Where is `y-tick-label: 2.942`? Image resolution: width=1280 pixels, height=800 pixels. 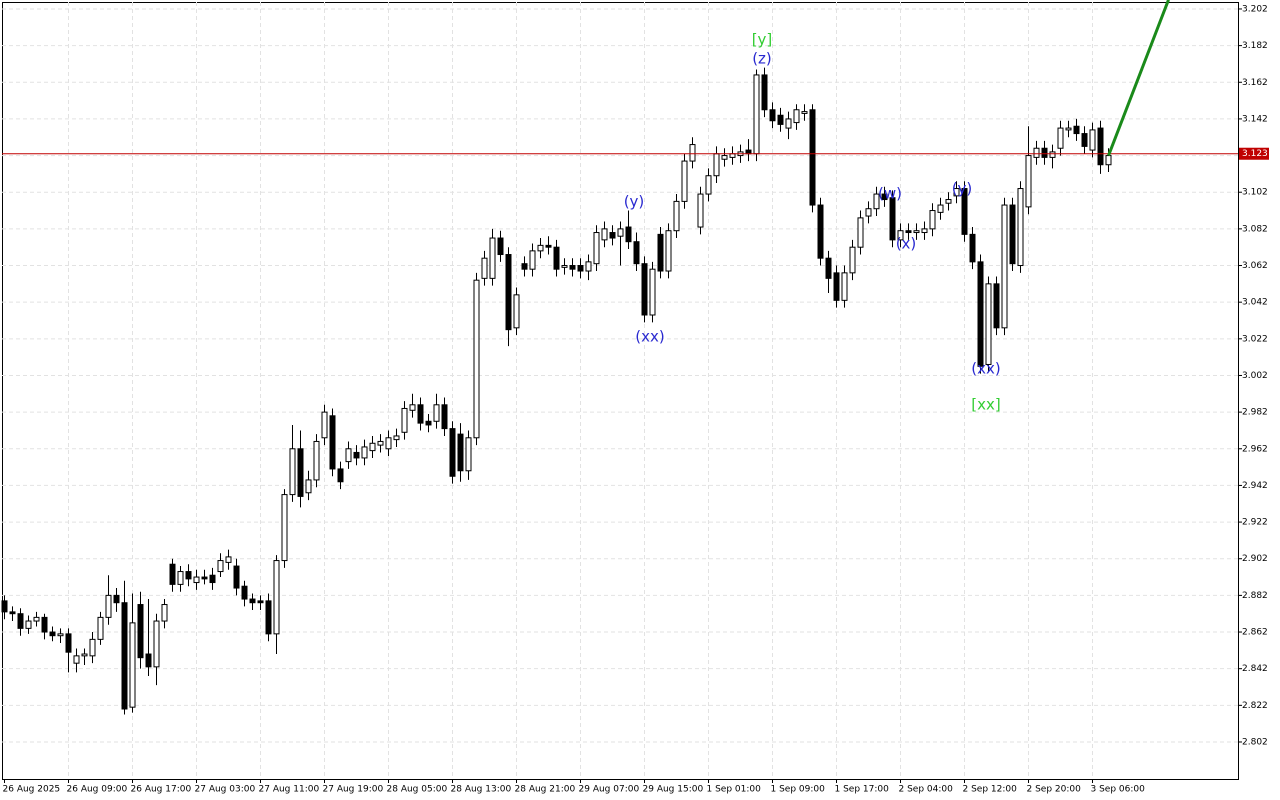
y-tick-label: 2.942 is located at coordinates (1255, 486).